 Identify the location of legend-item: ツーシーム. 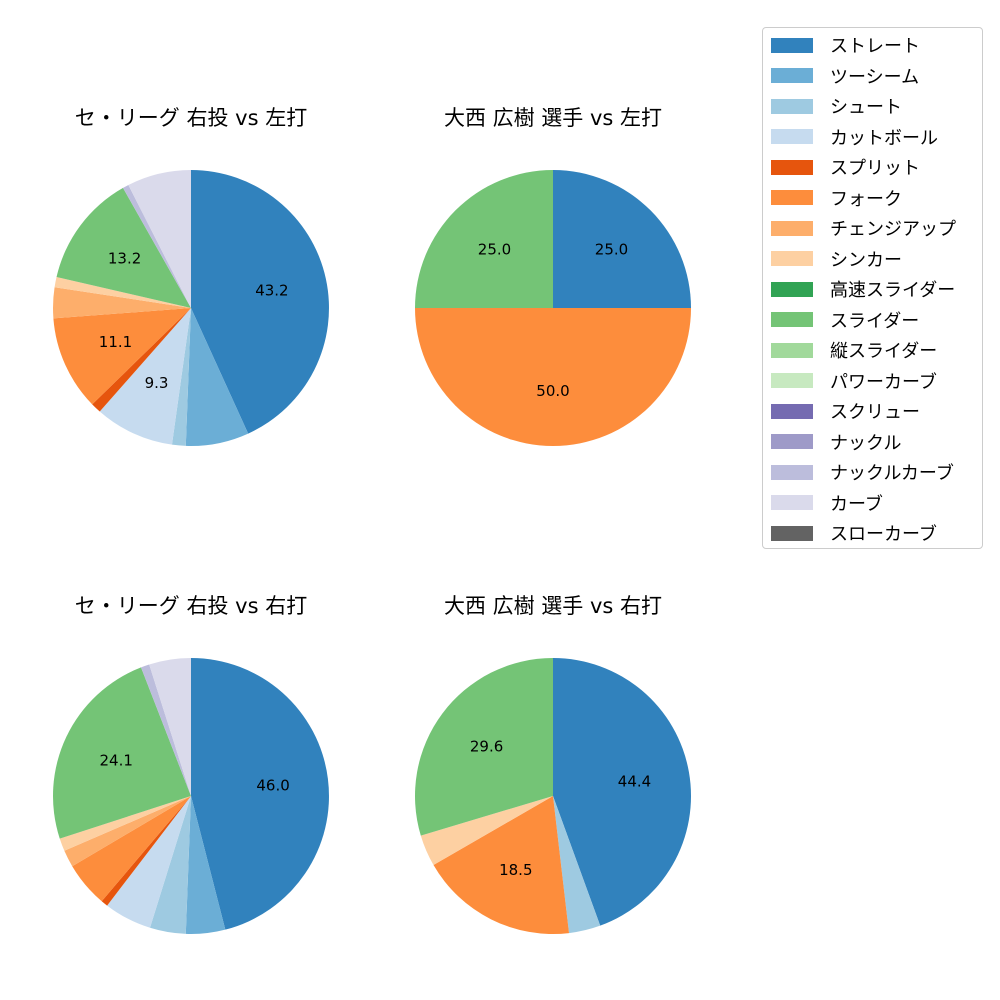
(845, 76).